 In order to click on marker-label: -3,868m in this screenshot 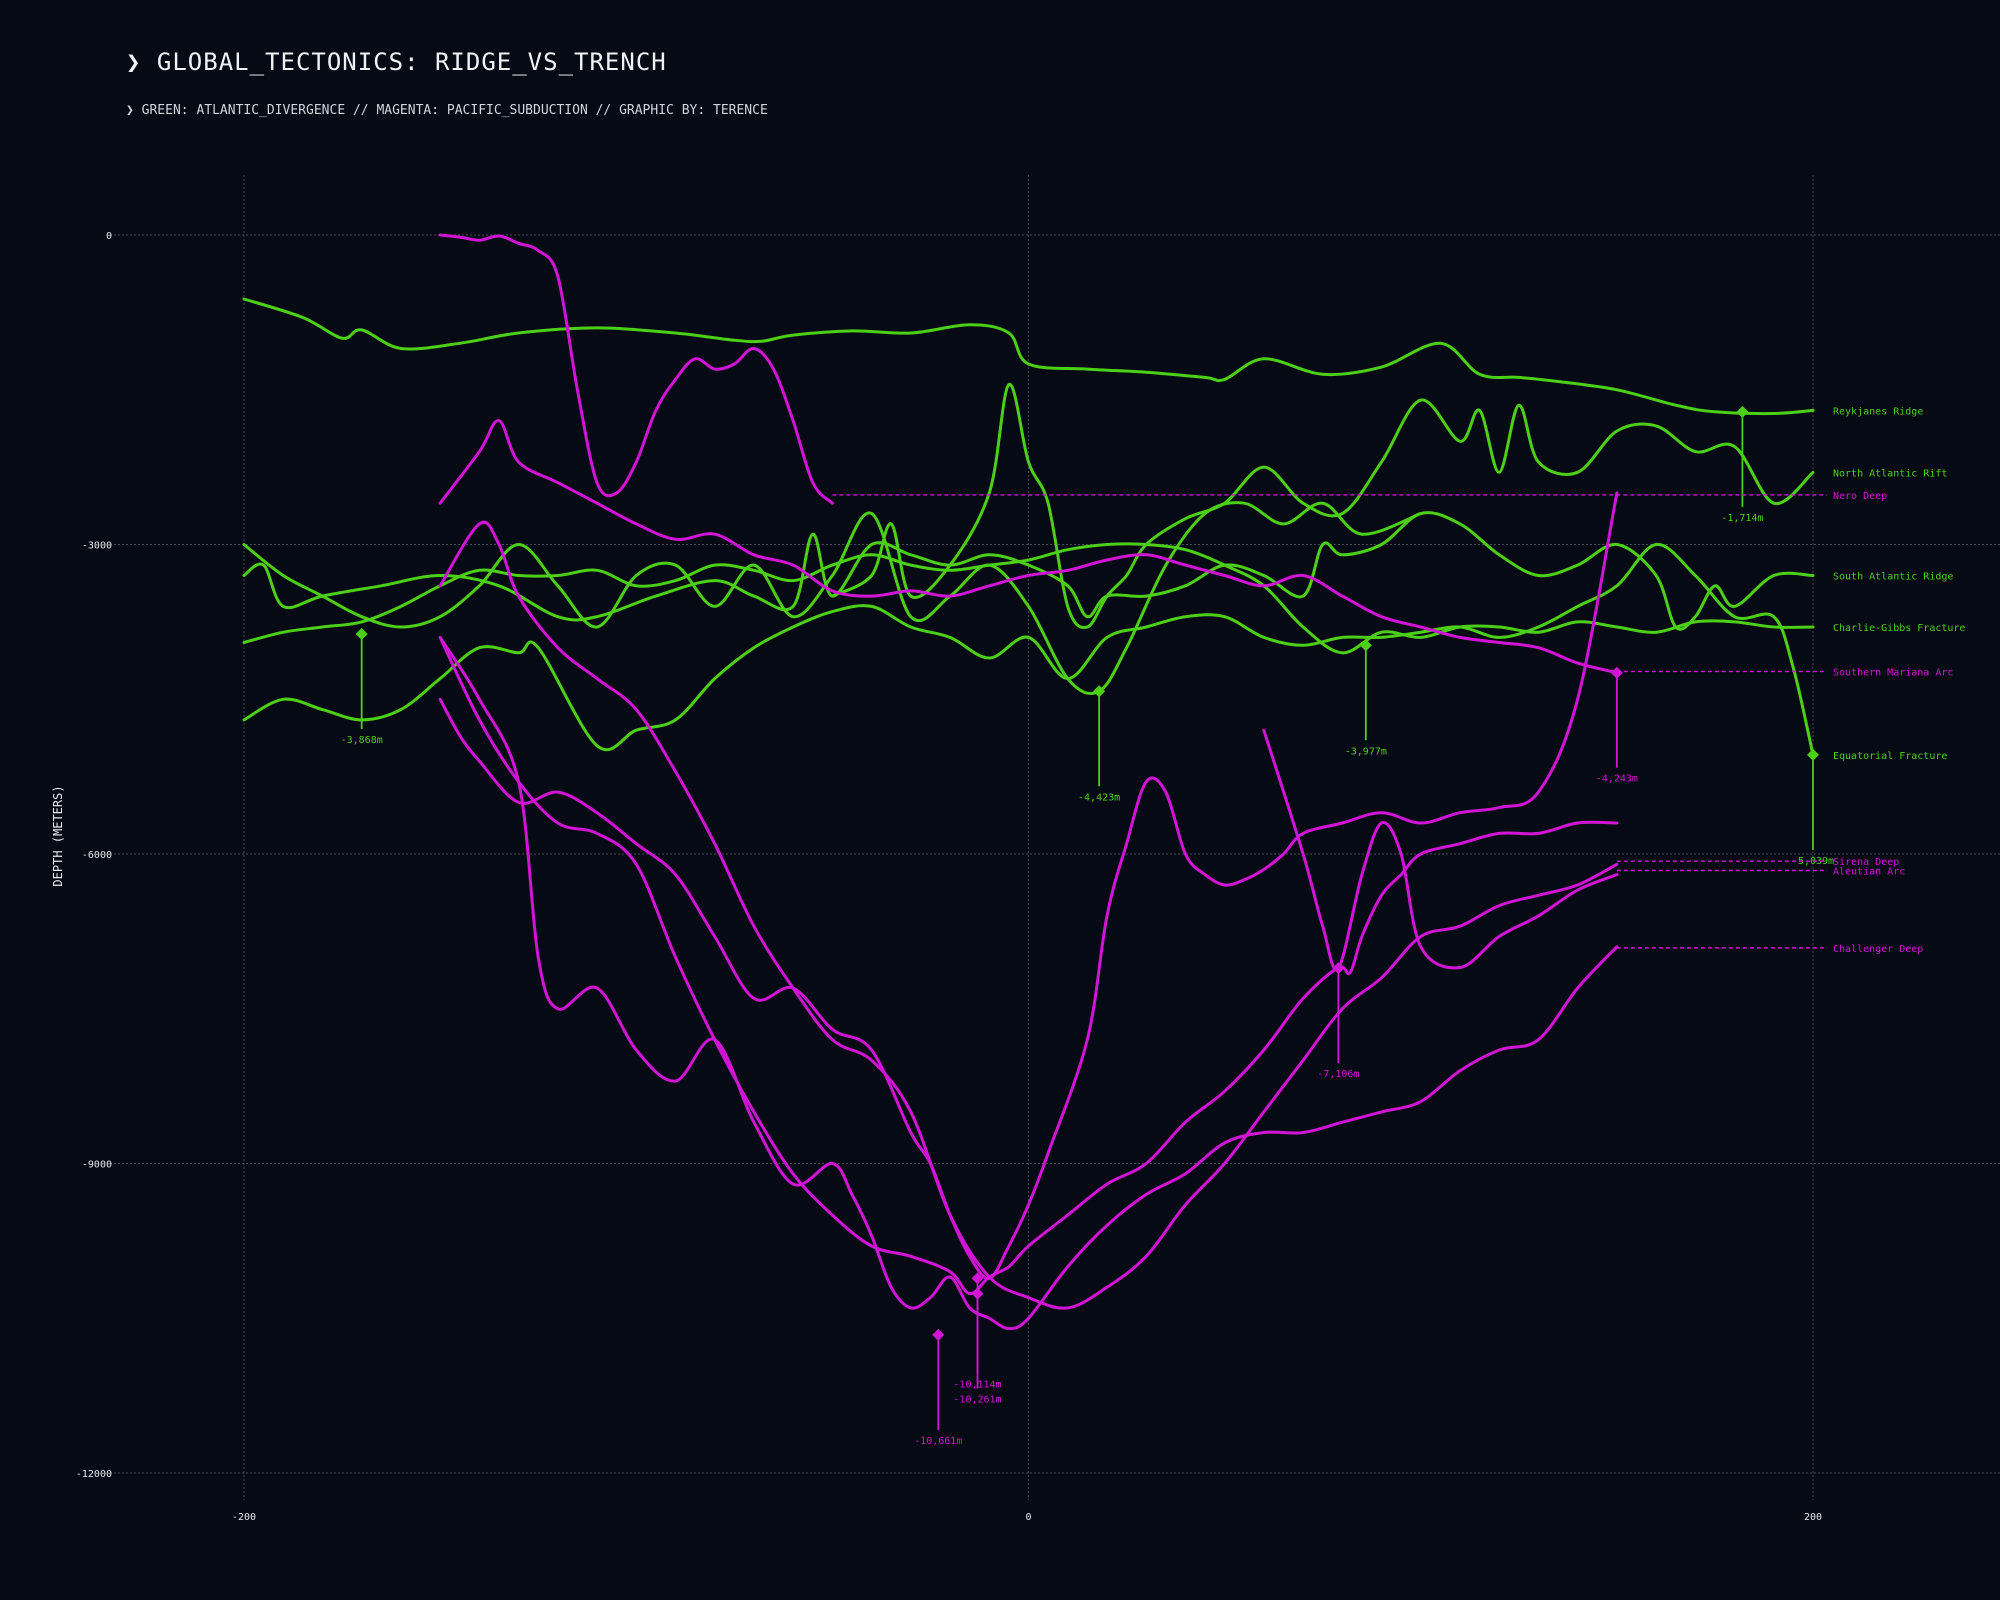, I will do `click(362, 740)`.